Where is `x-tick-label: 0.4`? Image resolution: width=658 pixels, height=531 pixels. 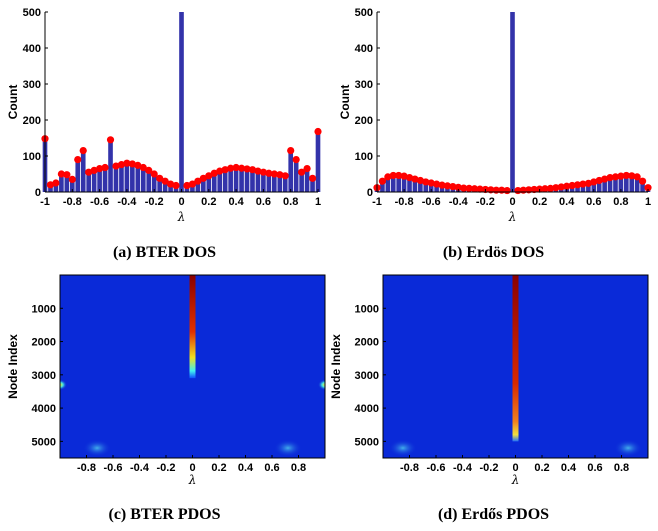 x-tick-label: 0.4 is located at coordinates (569, 468).